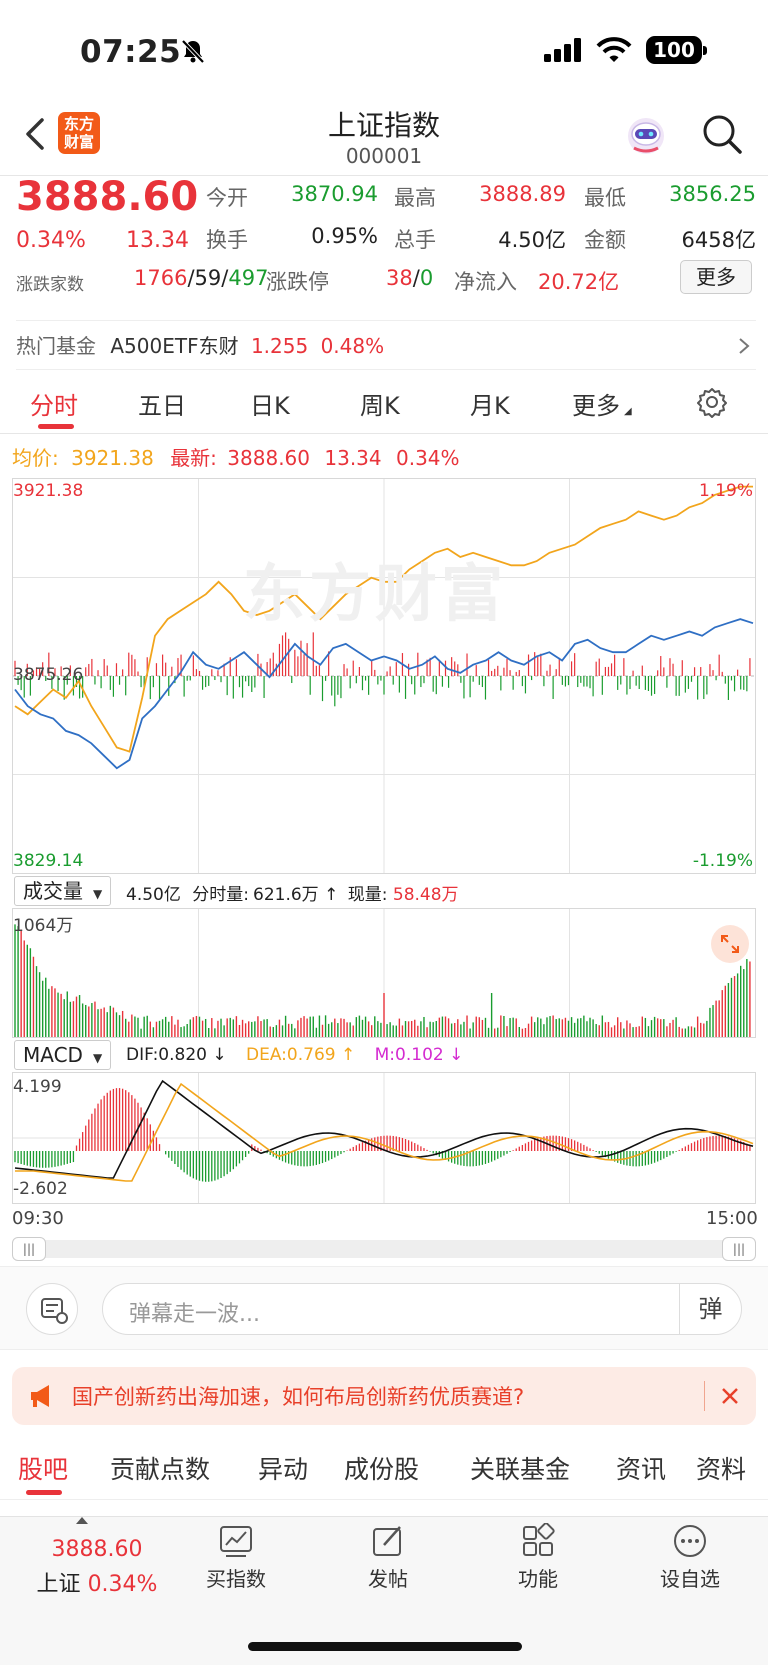  What do you see at coordinates (426, 278) in the screenshot?
I see `limit-down-count: 0` at bounding box center [426, 278].